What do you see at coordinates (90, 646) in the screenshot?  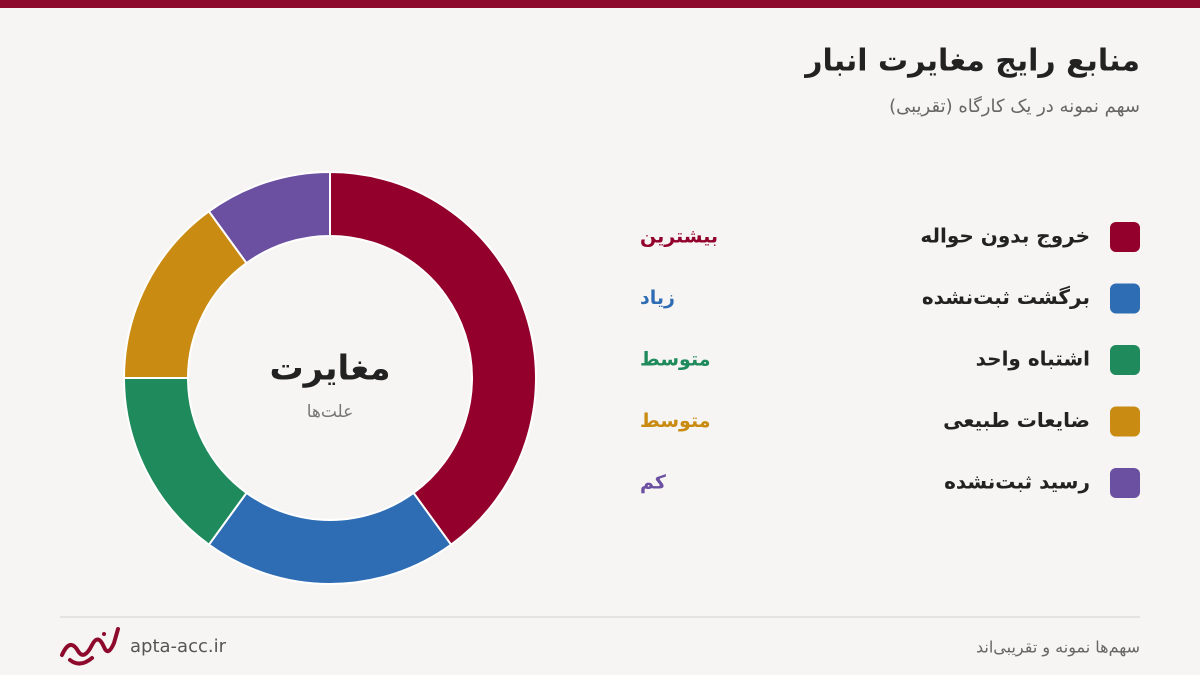 I see `logo` at bounding box center [90, 646].